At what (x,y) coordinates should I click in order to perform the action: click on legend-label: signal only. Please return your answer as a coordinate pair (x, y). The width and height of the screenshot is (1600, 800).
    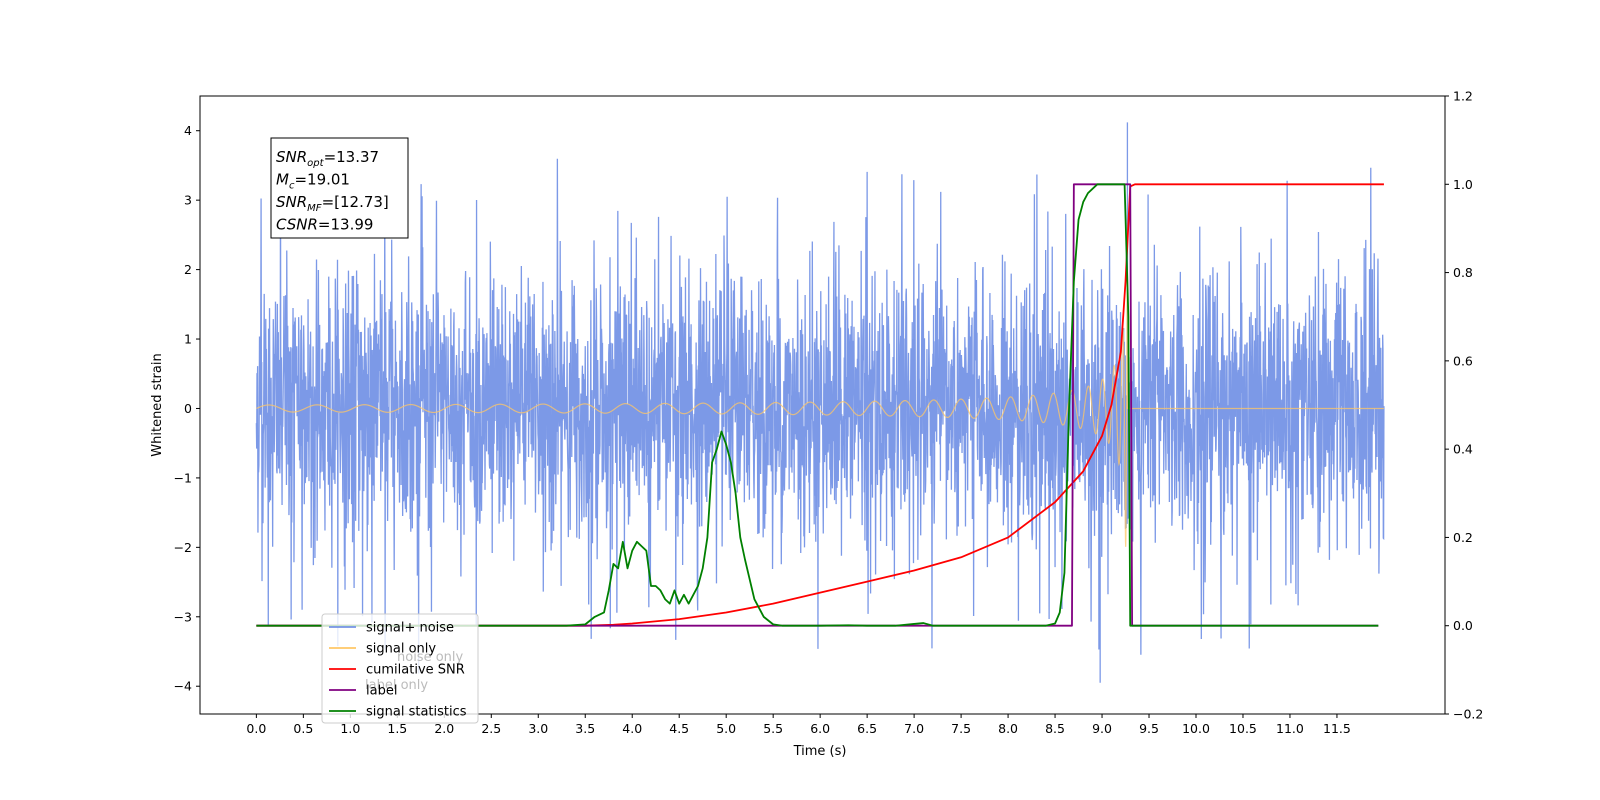
    Looking at the image, I should click on (401, 649).